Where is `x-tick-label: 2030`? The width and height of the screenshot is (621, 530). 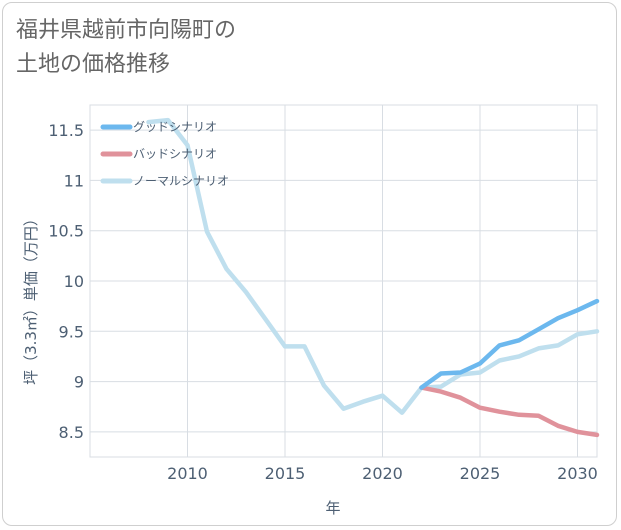
x-tick-label: 2030 is located at coordinates (577, 473).